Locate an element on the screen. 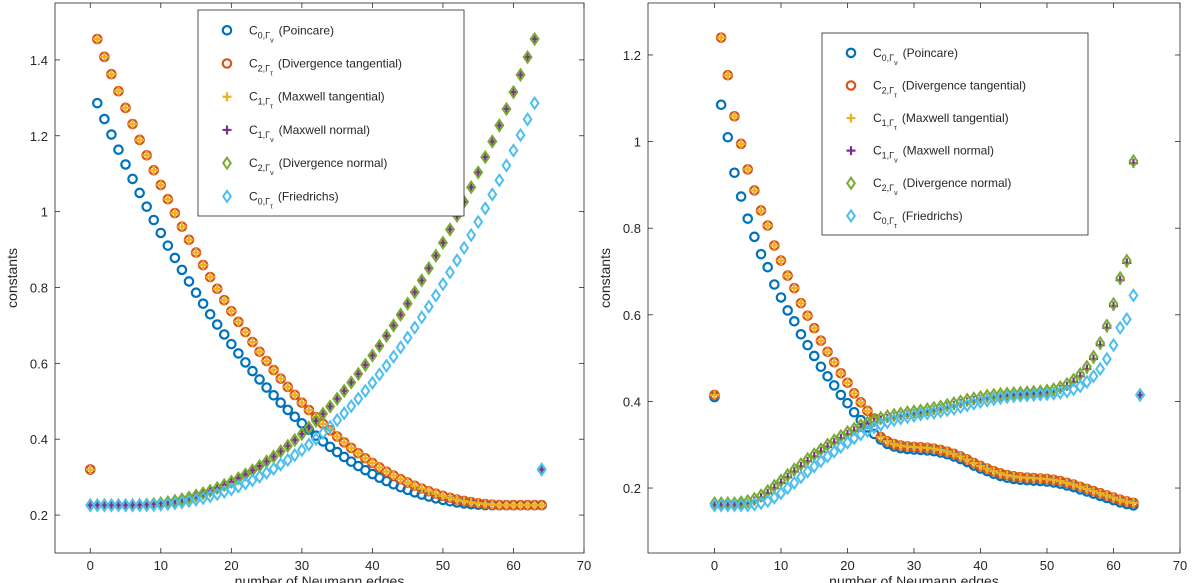 This screenshot has height=583, width=1198. x-tick-label: 60 is located at coordinates (513, 565).